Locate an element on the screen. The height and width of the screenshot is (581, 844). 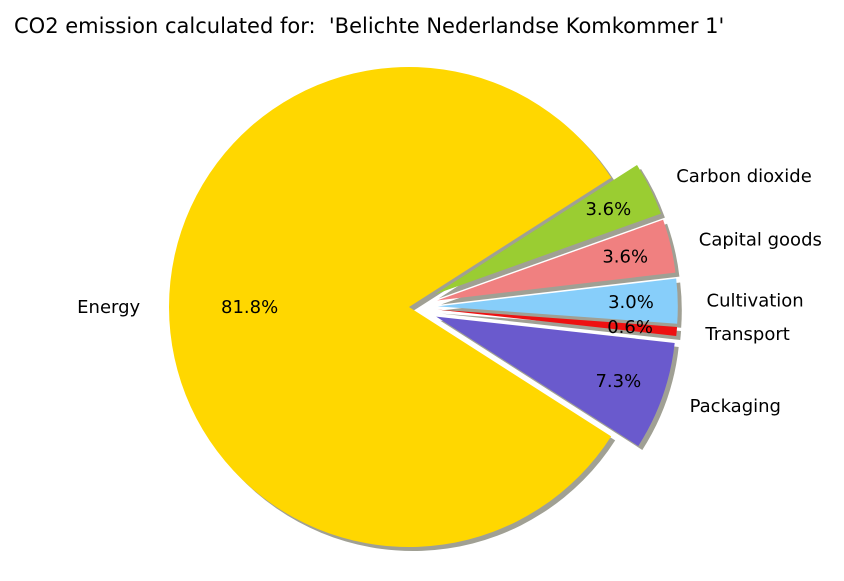
slice-cultivation is located at coordinates (557, 301).